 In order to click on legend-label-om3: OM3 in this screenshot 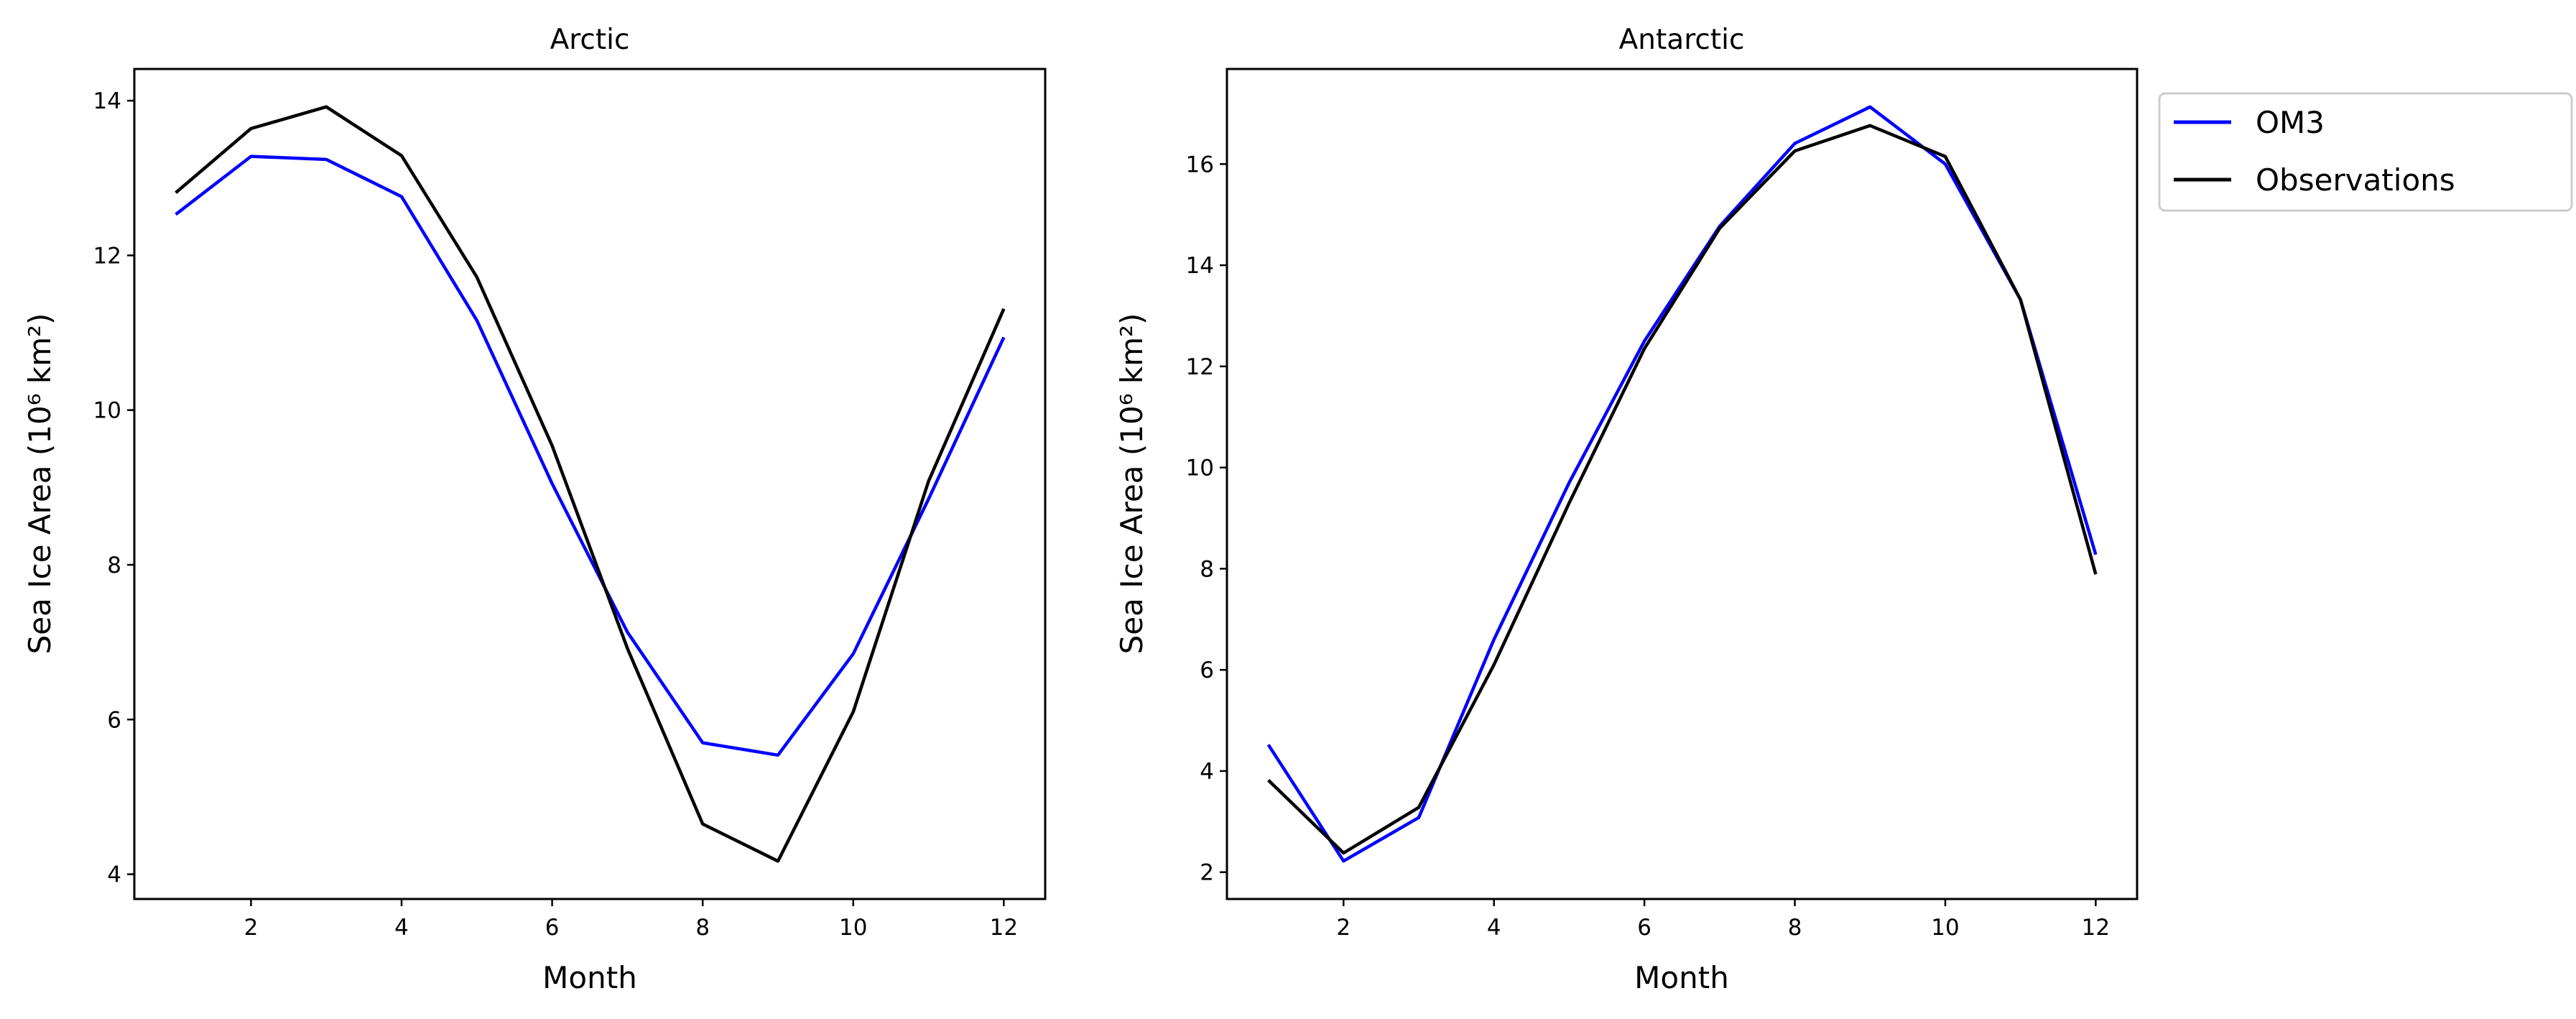, I will do `click(2290, 122)`.